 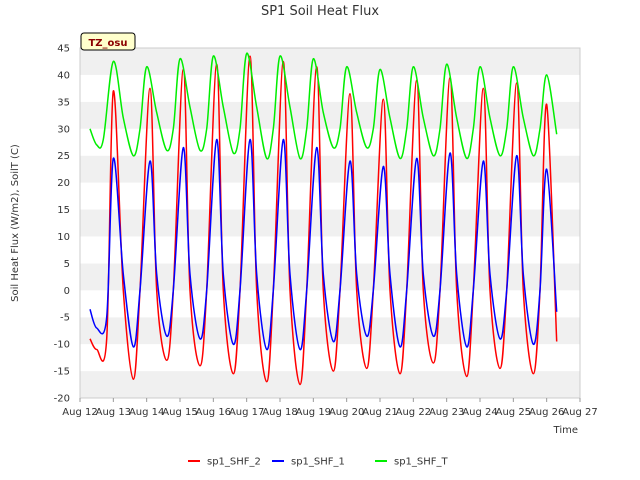 I want to click on timezone-badge-text: TZ_osu, so click(x=107, y=43).